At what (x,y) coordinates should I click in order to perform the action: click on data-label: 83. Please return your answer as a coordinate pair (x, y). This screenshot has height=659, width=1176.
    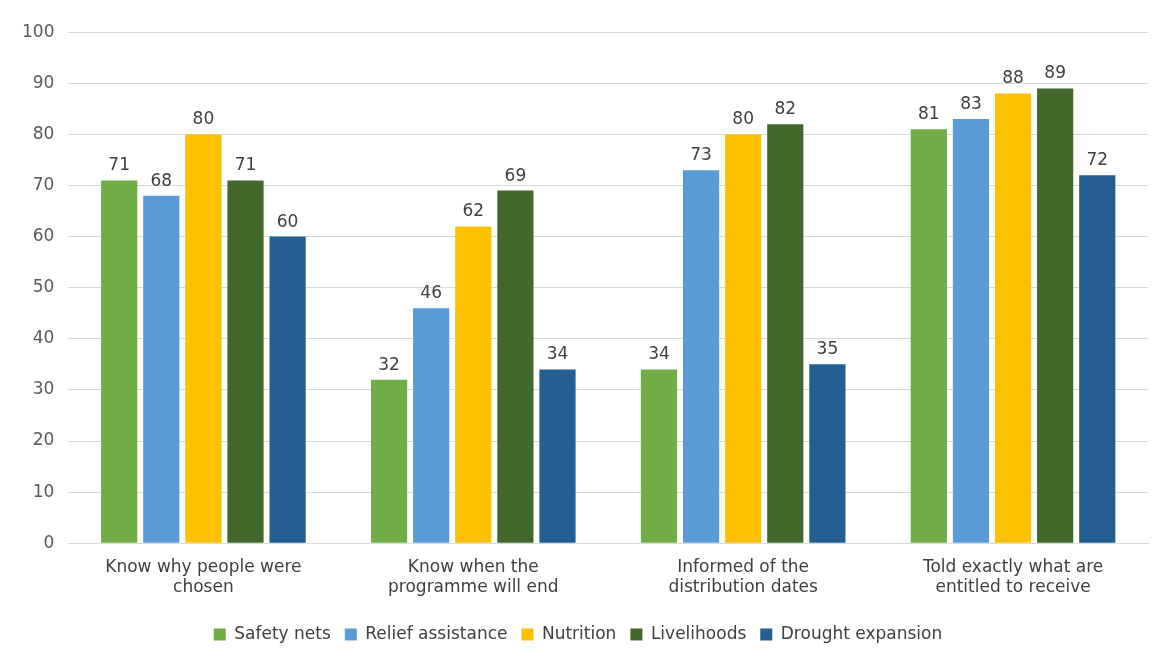
    Looking at the image, I should click on (971, 102).